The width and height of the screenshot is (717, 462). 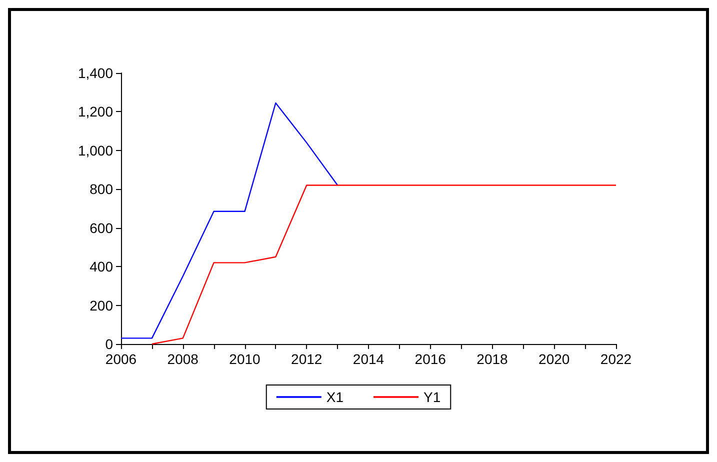 I want to click on y-tick-label: 800, so click(x=102, y=189).